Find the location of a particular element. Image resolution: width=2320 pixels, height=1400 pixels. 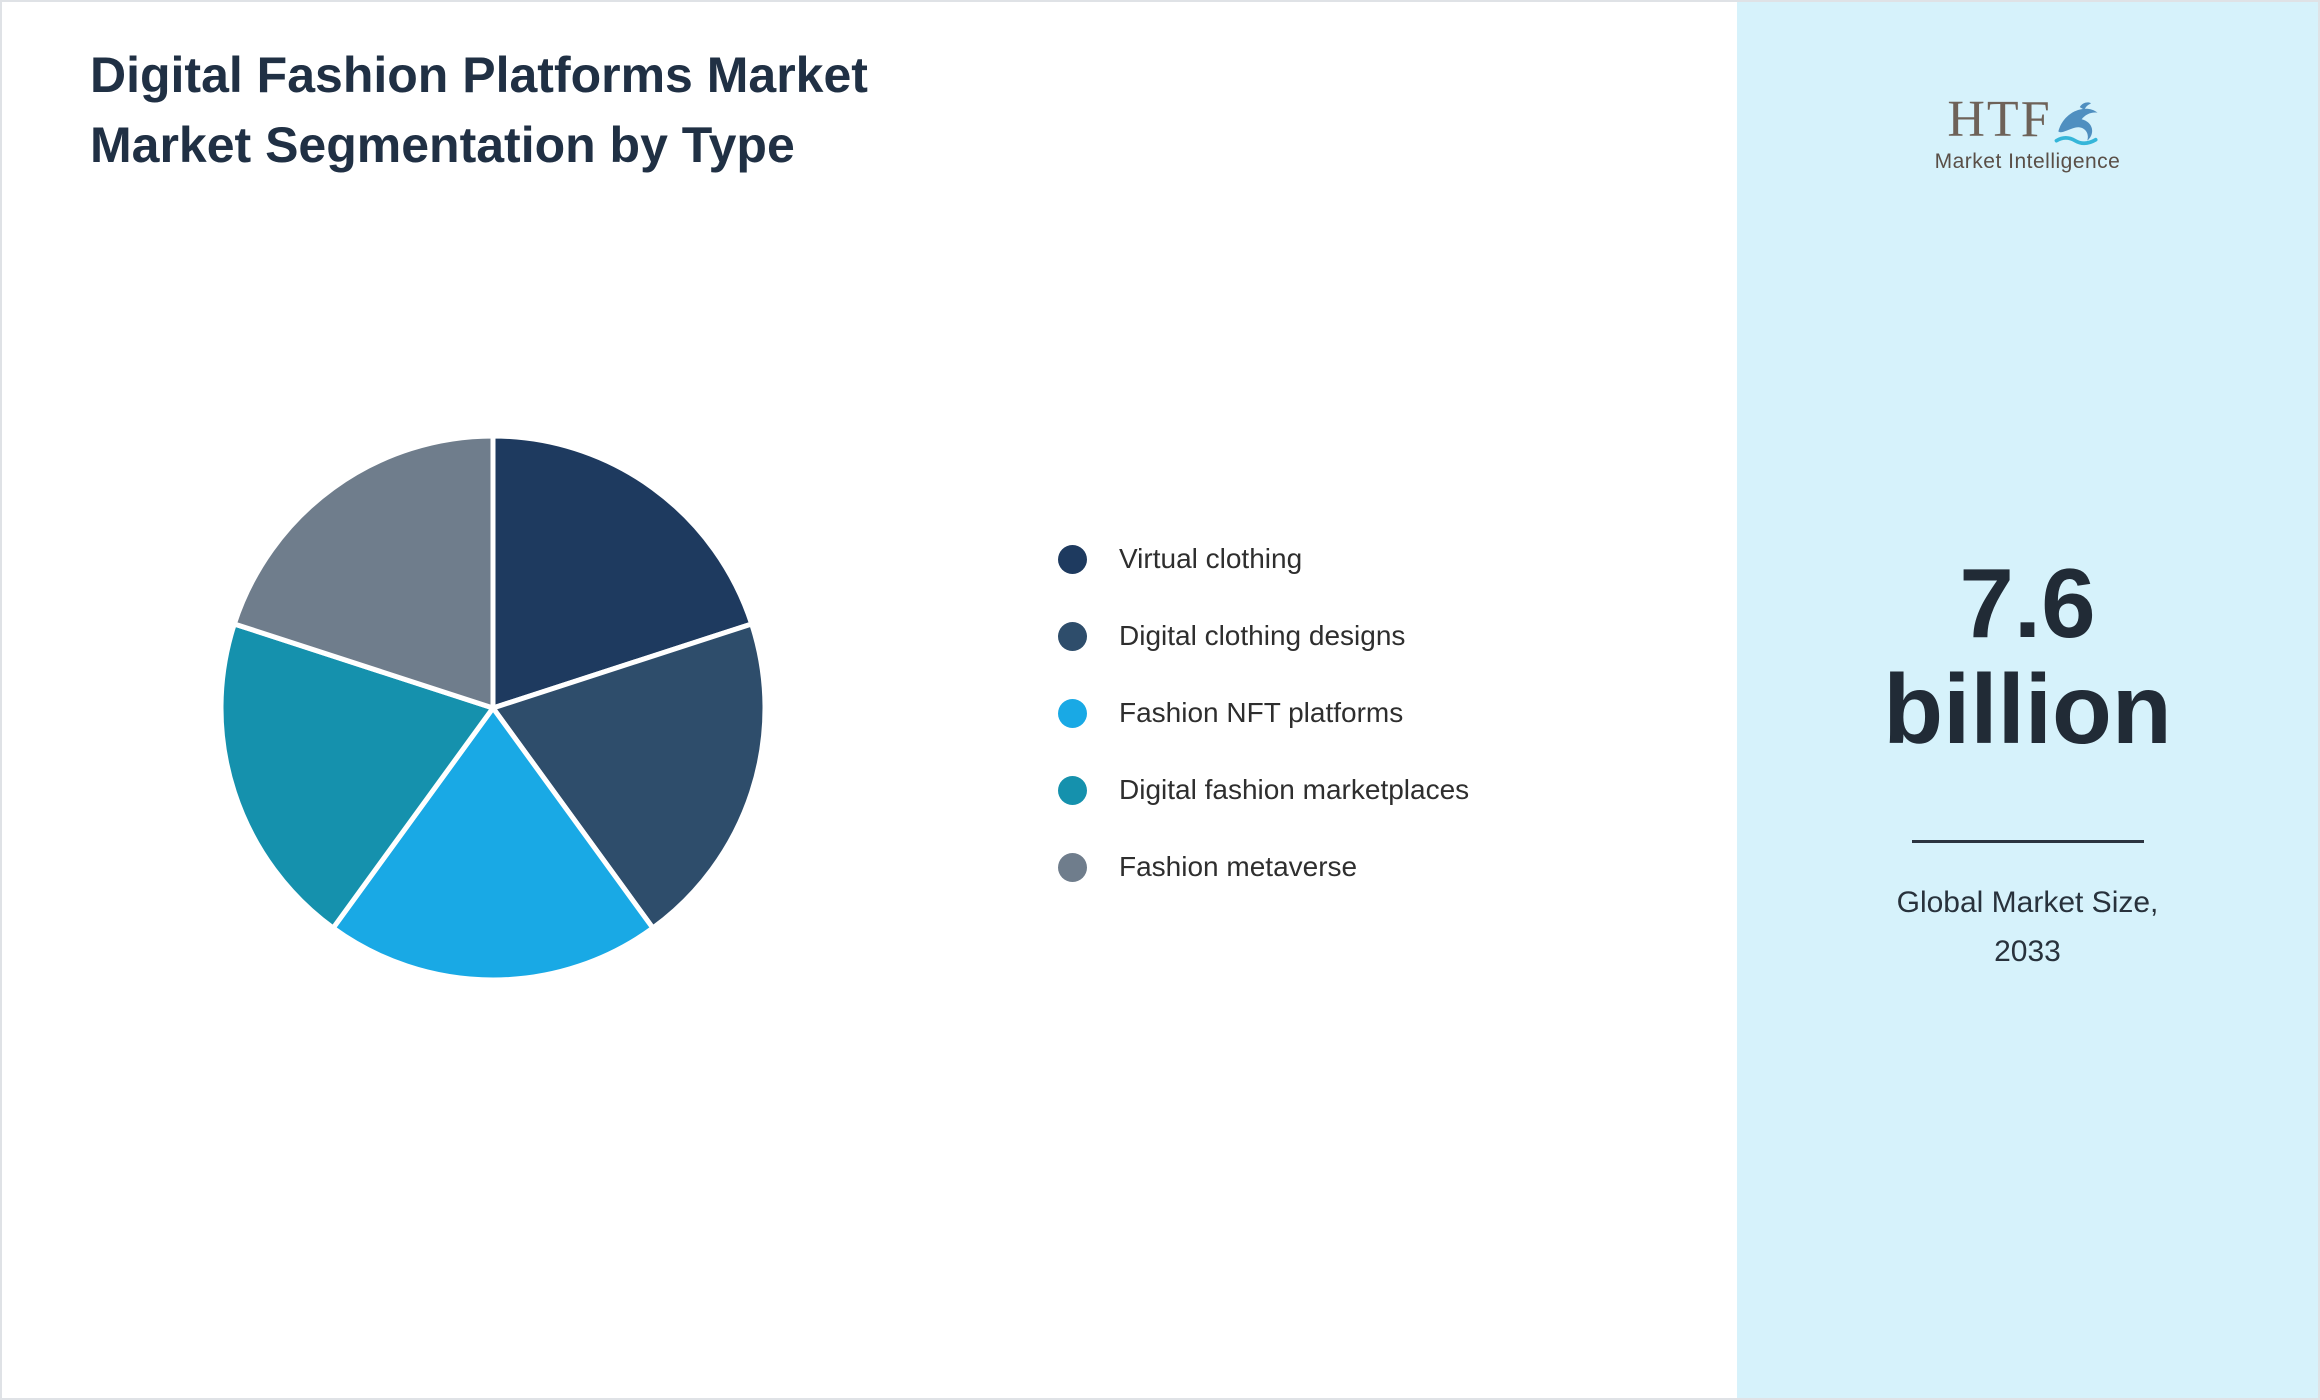

legend-item: Virtual clothing is located at coordinates (1263, 559).